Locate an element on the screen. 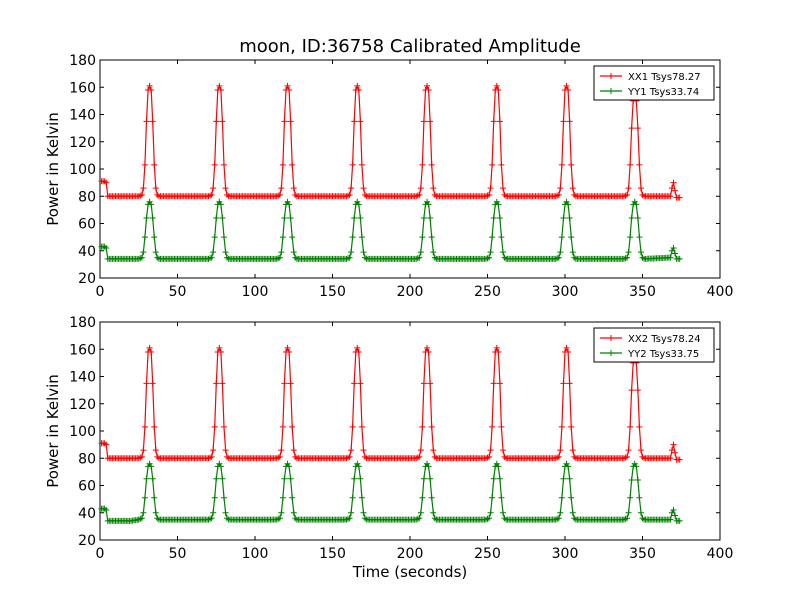 This screenshot has width=800, height=600. legend: XX2 Tsys78.24 YY2 Tsys33.75 is located at coordinates (654, 345).